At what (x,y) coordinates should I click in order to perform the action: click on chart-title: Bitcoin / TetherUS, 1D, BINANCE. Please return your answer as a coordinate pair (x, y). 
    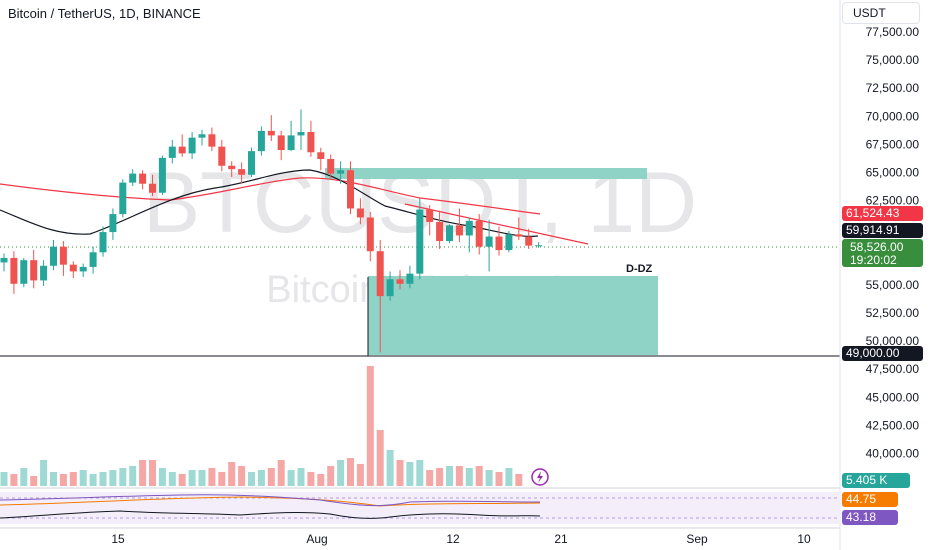
    Looking at the image, I should click on (104, 13).